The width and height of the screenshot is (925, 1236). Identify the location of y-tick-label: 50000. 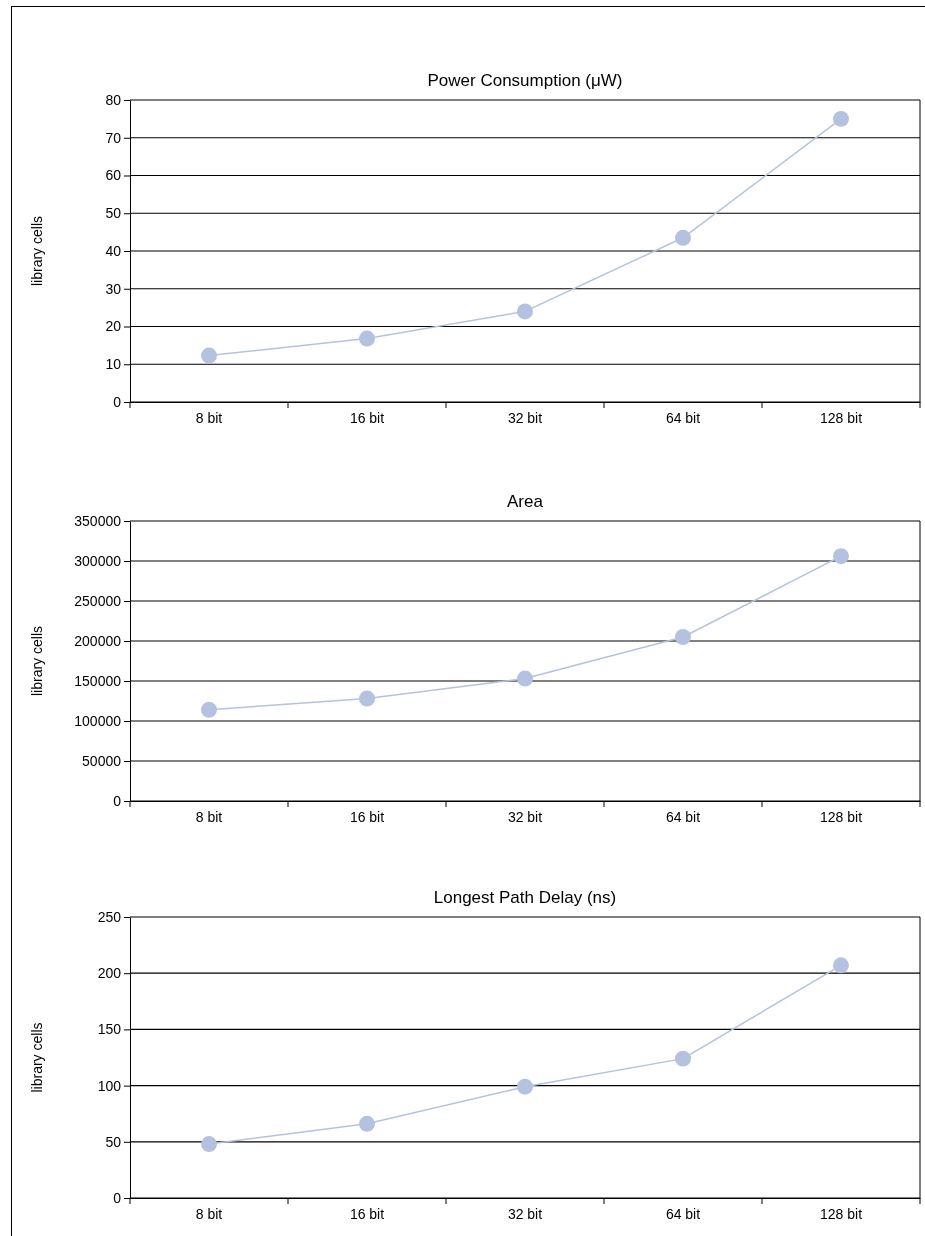
(102, 760).